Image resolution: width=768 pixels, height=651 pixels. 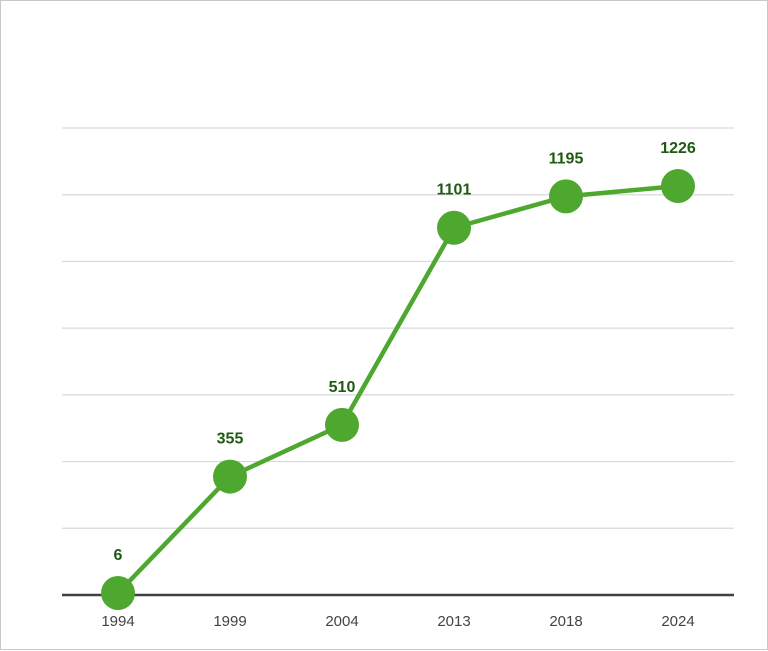 I want to click on x-tick-label-1999: 1999, so click(x=229, y=621).